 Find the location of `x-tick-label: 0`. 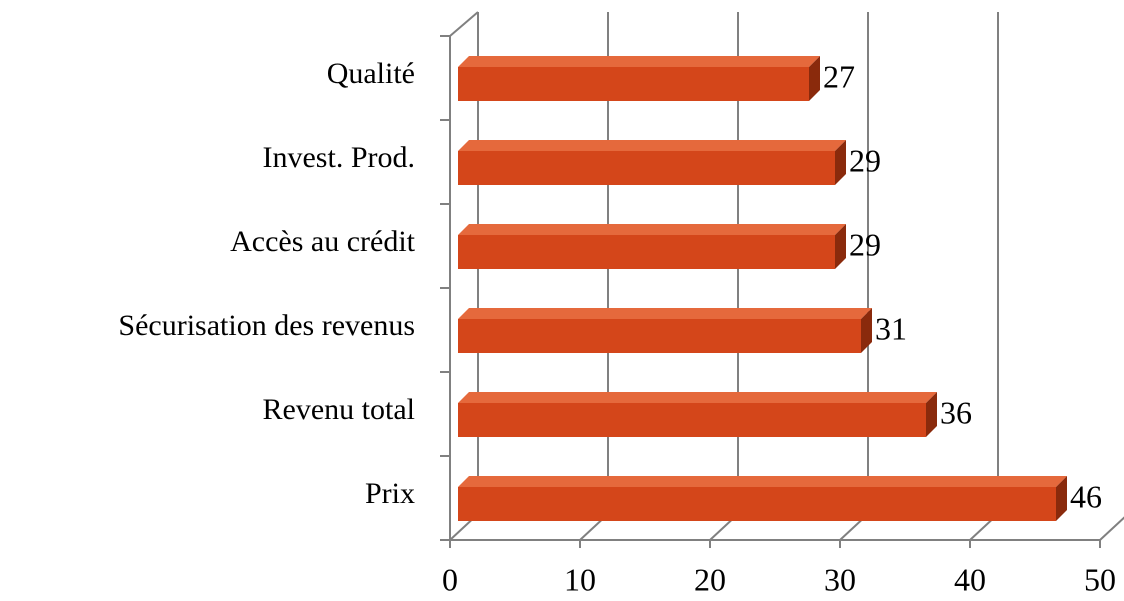

x-tick-label: 0 is located at coordinates (450, 579).